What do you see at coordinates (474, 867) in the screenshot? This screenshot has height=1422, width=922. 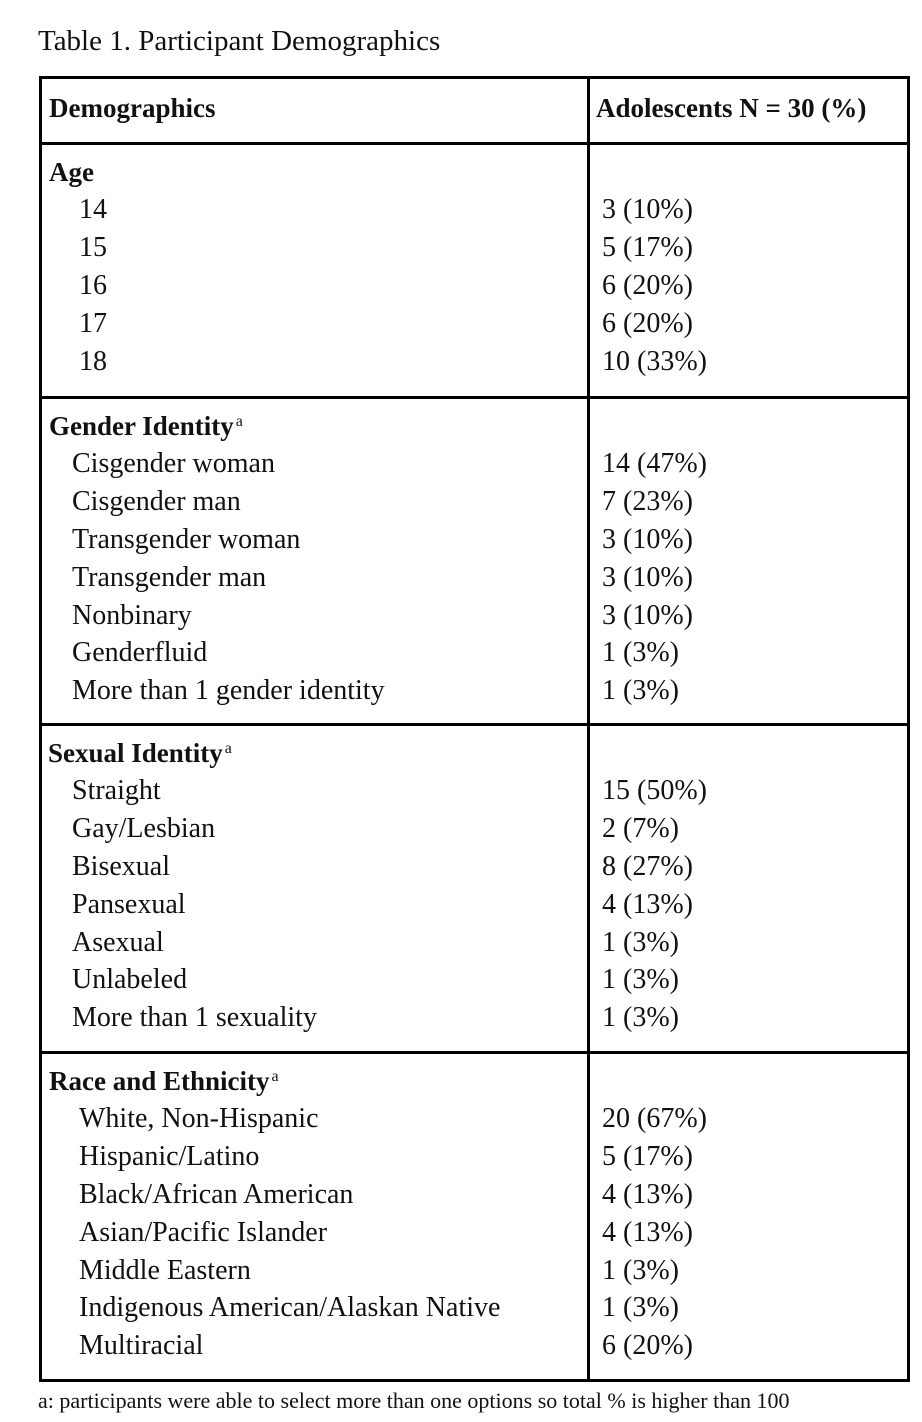 I see `table-row: Bisexual 8 (27%)` at bounding box center [474, 867].